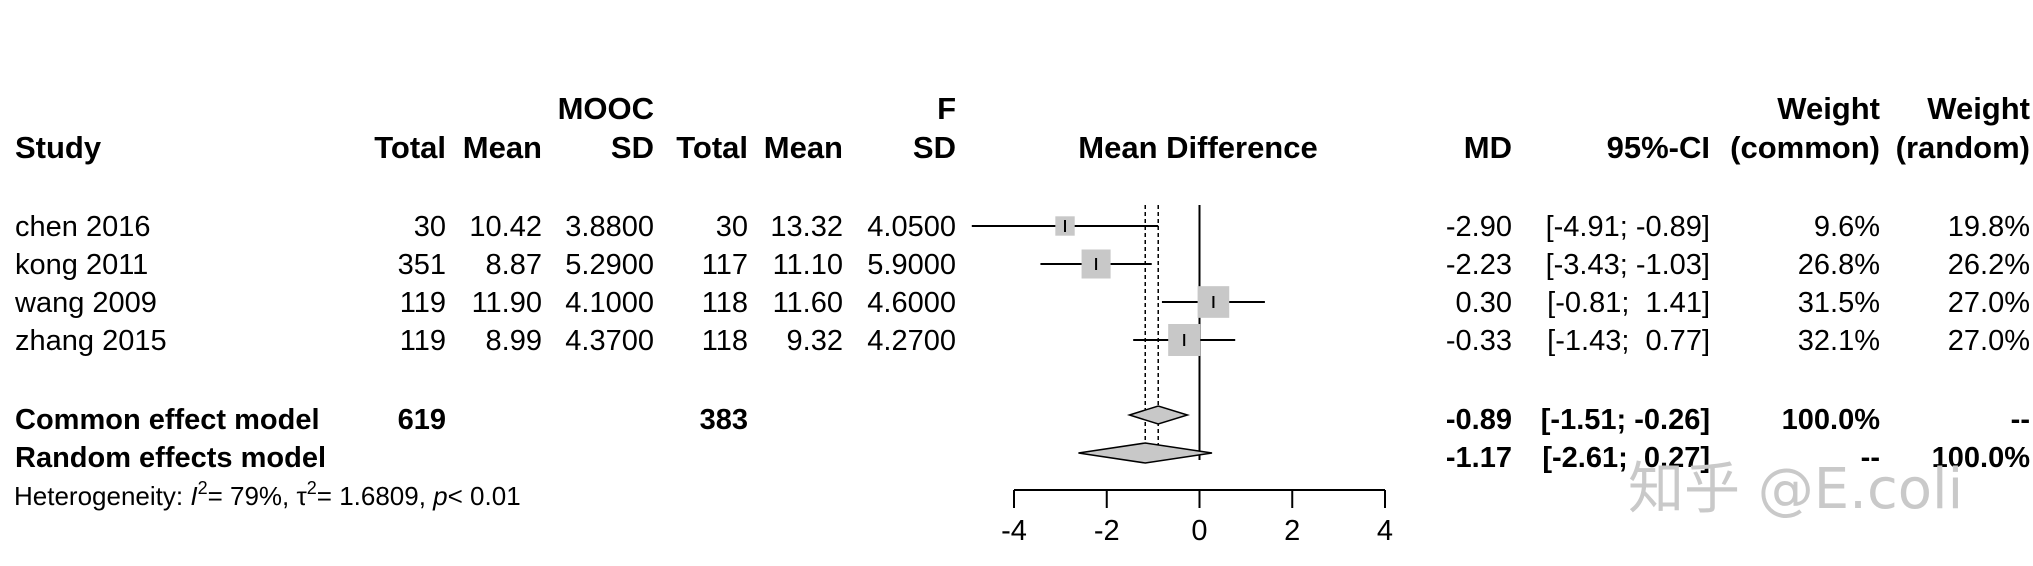 This screenshot has height=566, width=2033. I want to click on weight-common: 9.6%, so click(1847, 227).